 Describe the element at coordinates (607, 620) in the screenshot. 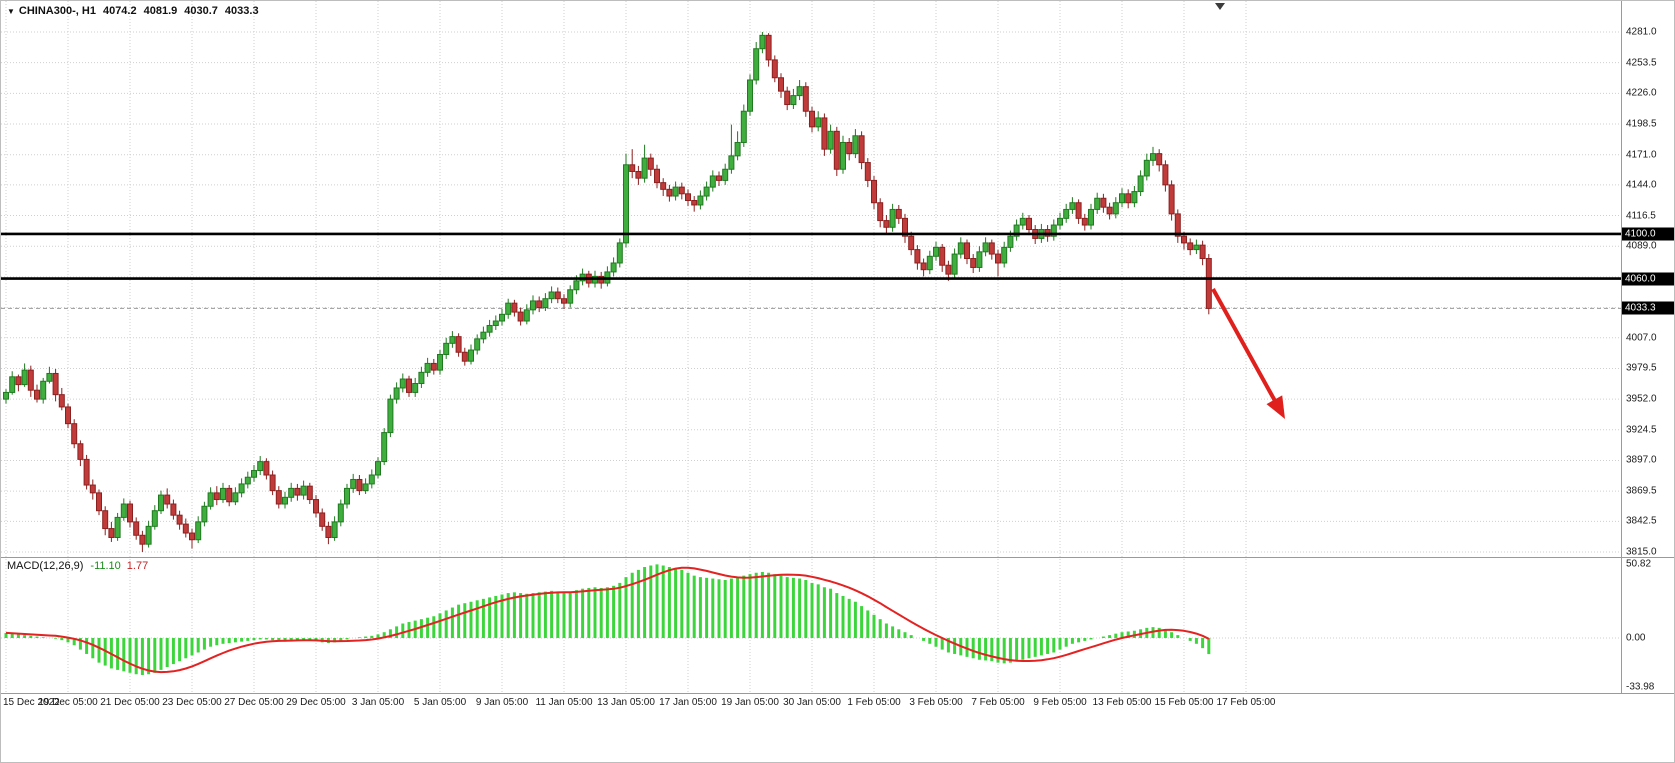

I see `macd-signal-line` at that location.